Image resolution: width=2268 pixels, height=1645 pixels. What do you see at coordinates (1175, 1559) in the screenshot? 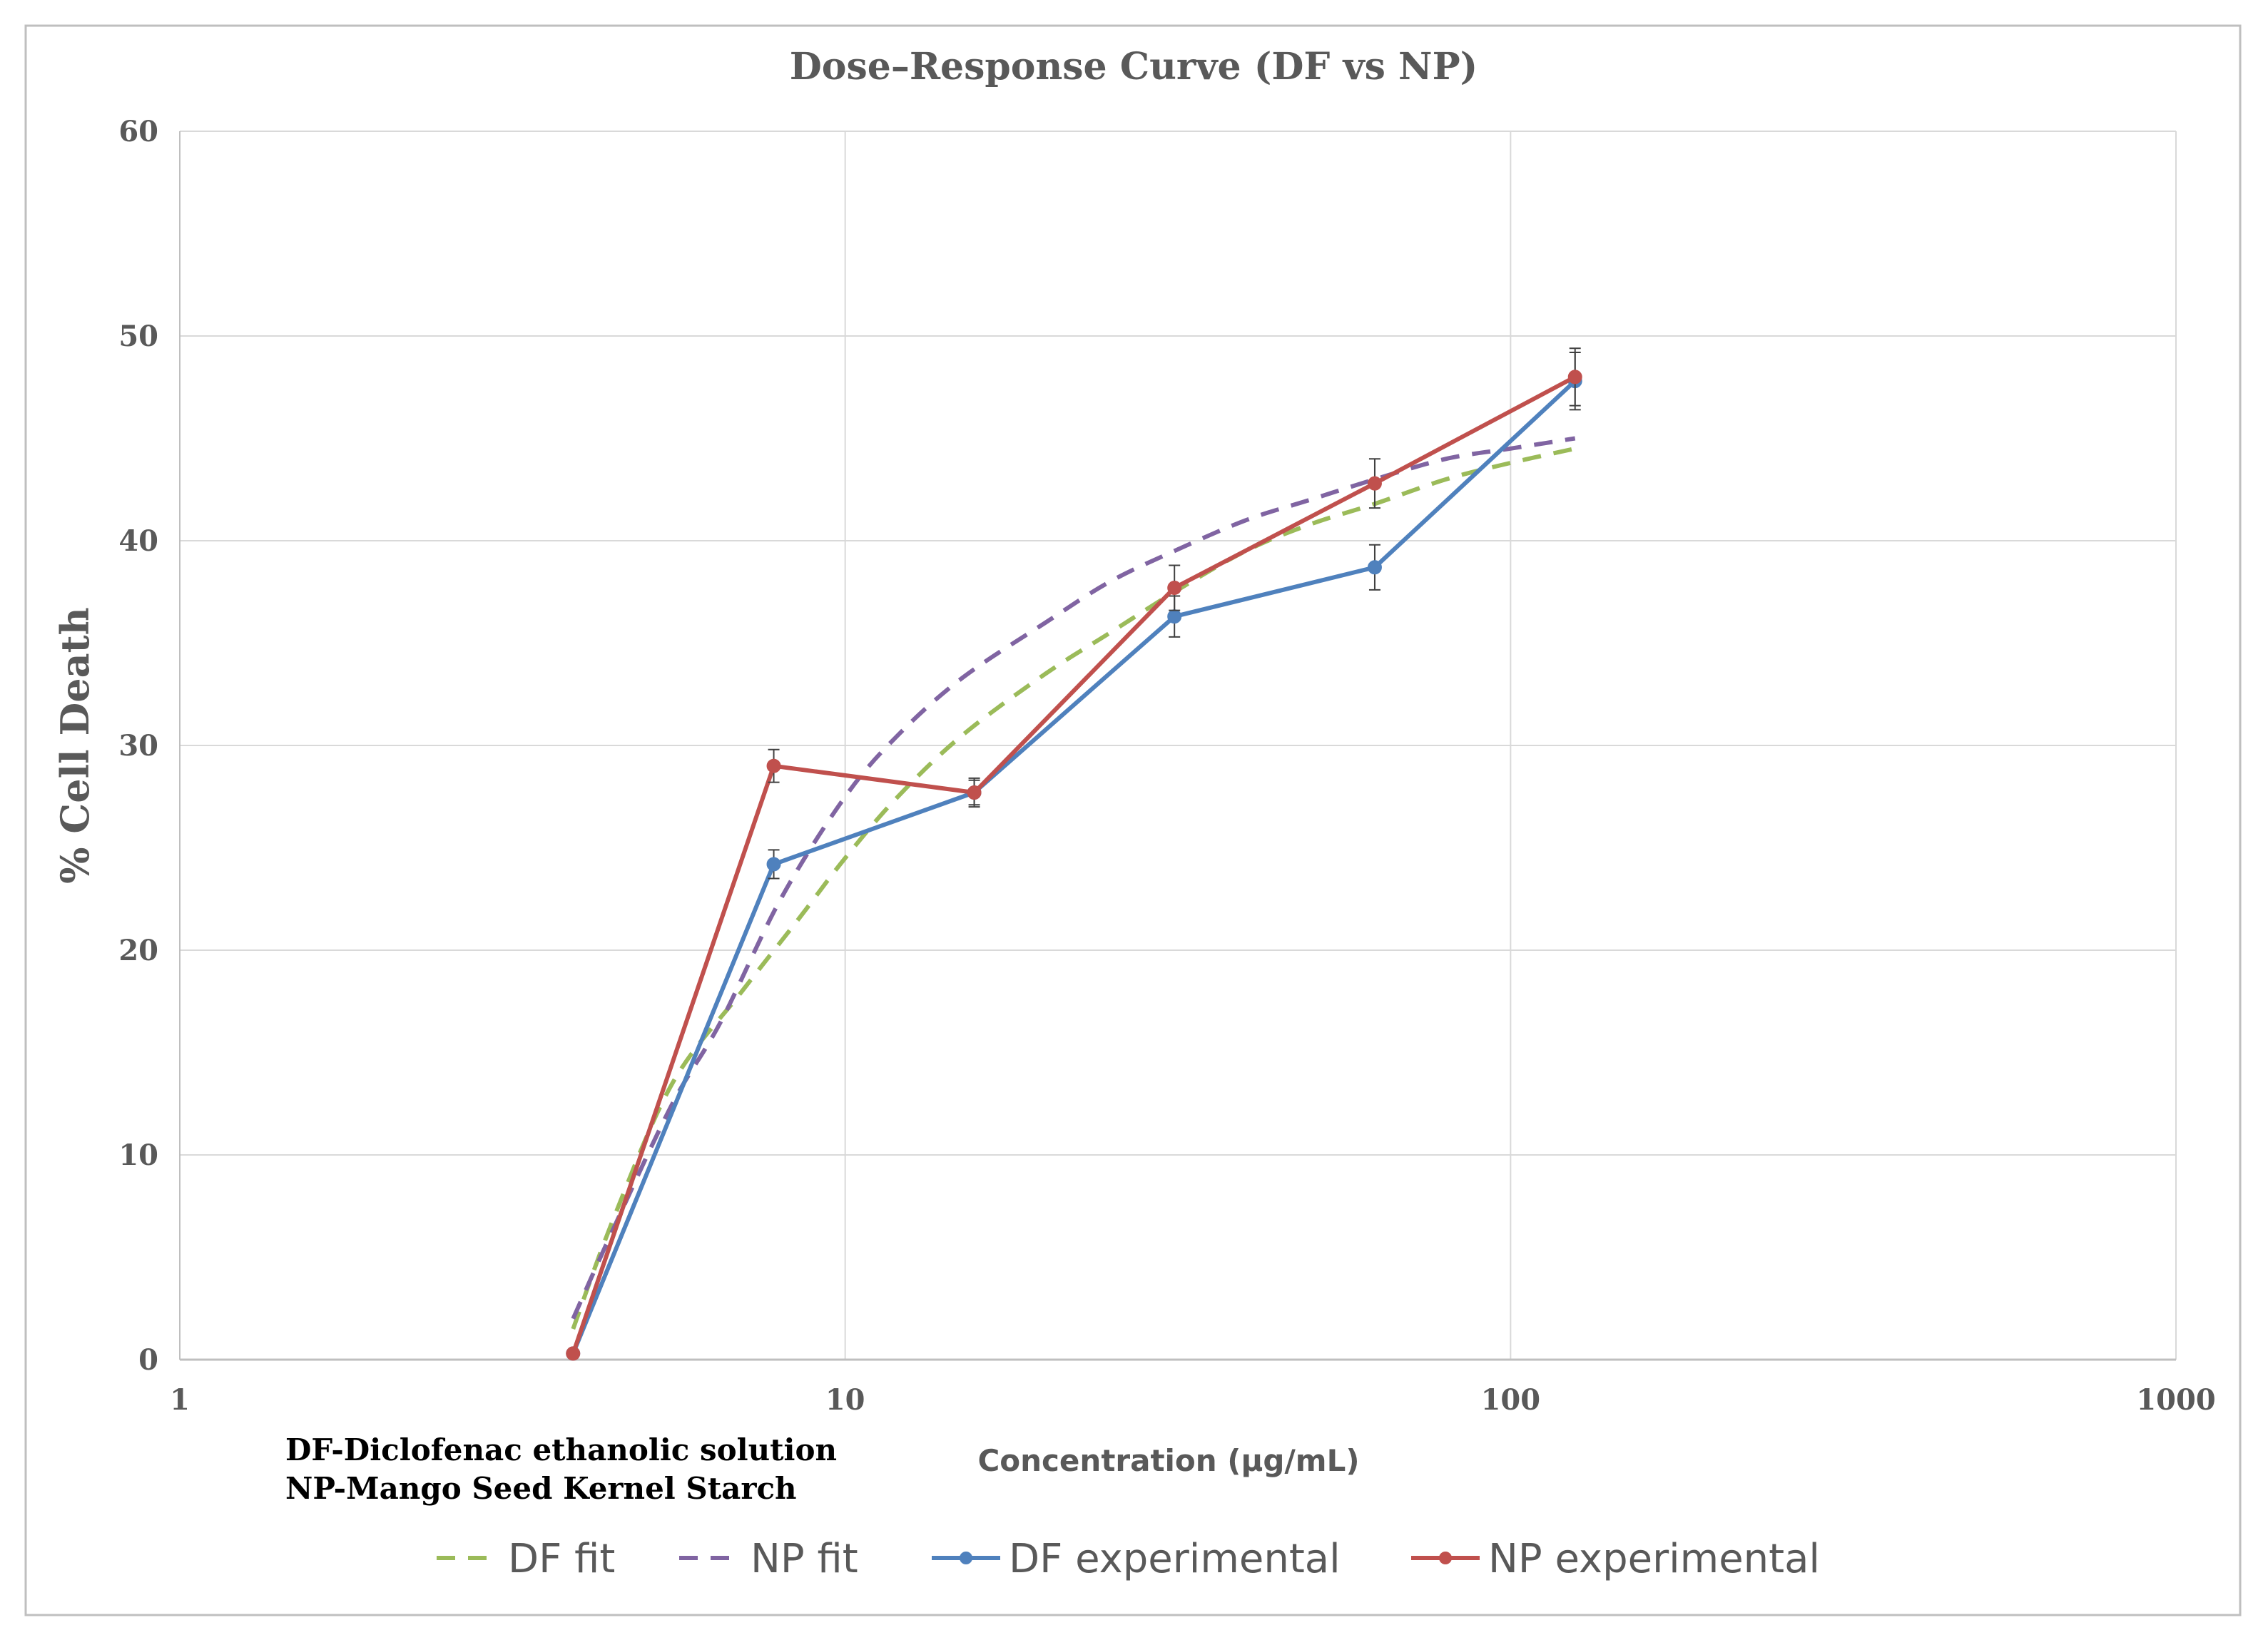
I see `legend-df-experimental-label: DF experimental` at bounding box center [1175, 1559].